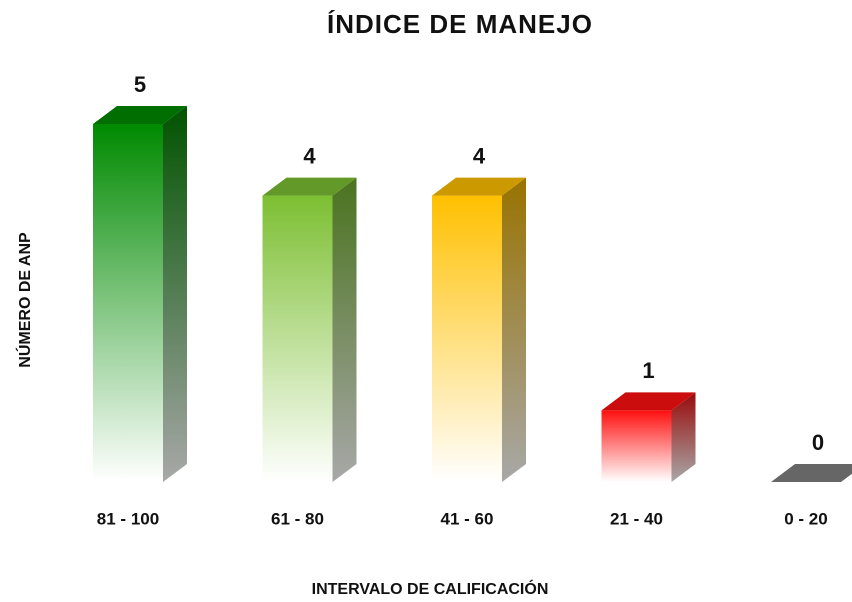 The image size is (852, 602). Describe the element at coordinates (430, 588) in the screenshot. I see `x-axis-title: INTERVALO DE CALIFICACIÓN` at that location.